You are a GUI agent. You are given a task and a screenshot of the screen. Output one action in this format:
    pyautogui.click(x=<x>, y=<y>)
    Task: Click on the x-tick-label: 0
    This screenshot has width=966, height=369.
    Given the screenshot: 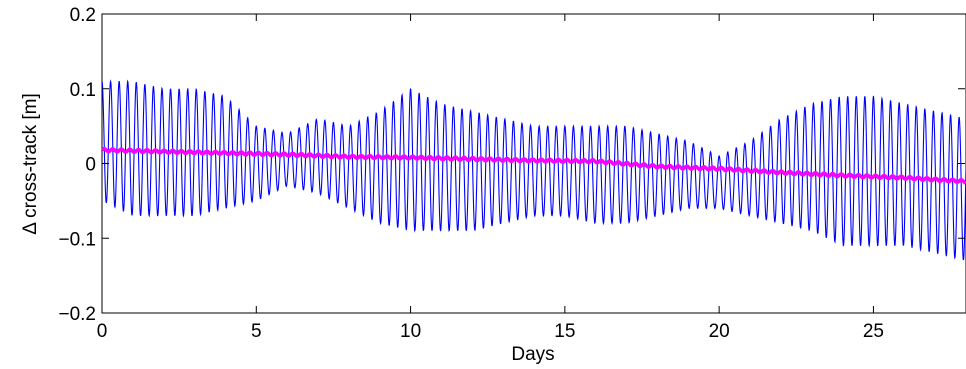 What is the action you would take?
    pyautogui.click(x=102, y=331)
    